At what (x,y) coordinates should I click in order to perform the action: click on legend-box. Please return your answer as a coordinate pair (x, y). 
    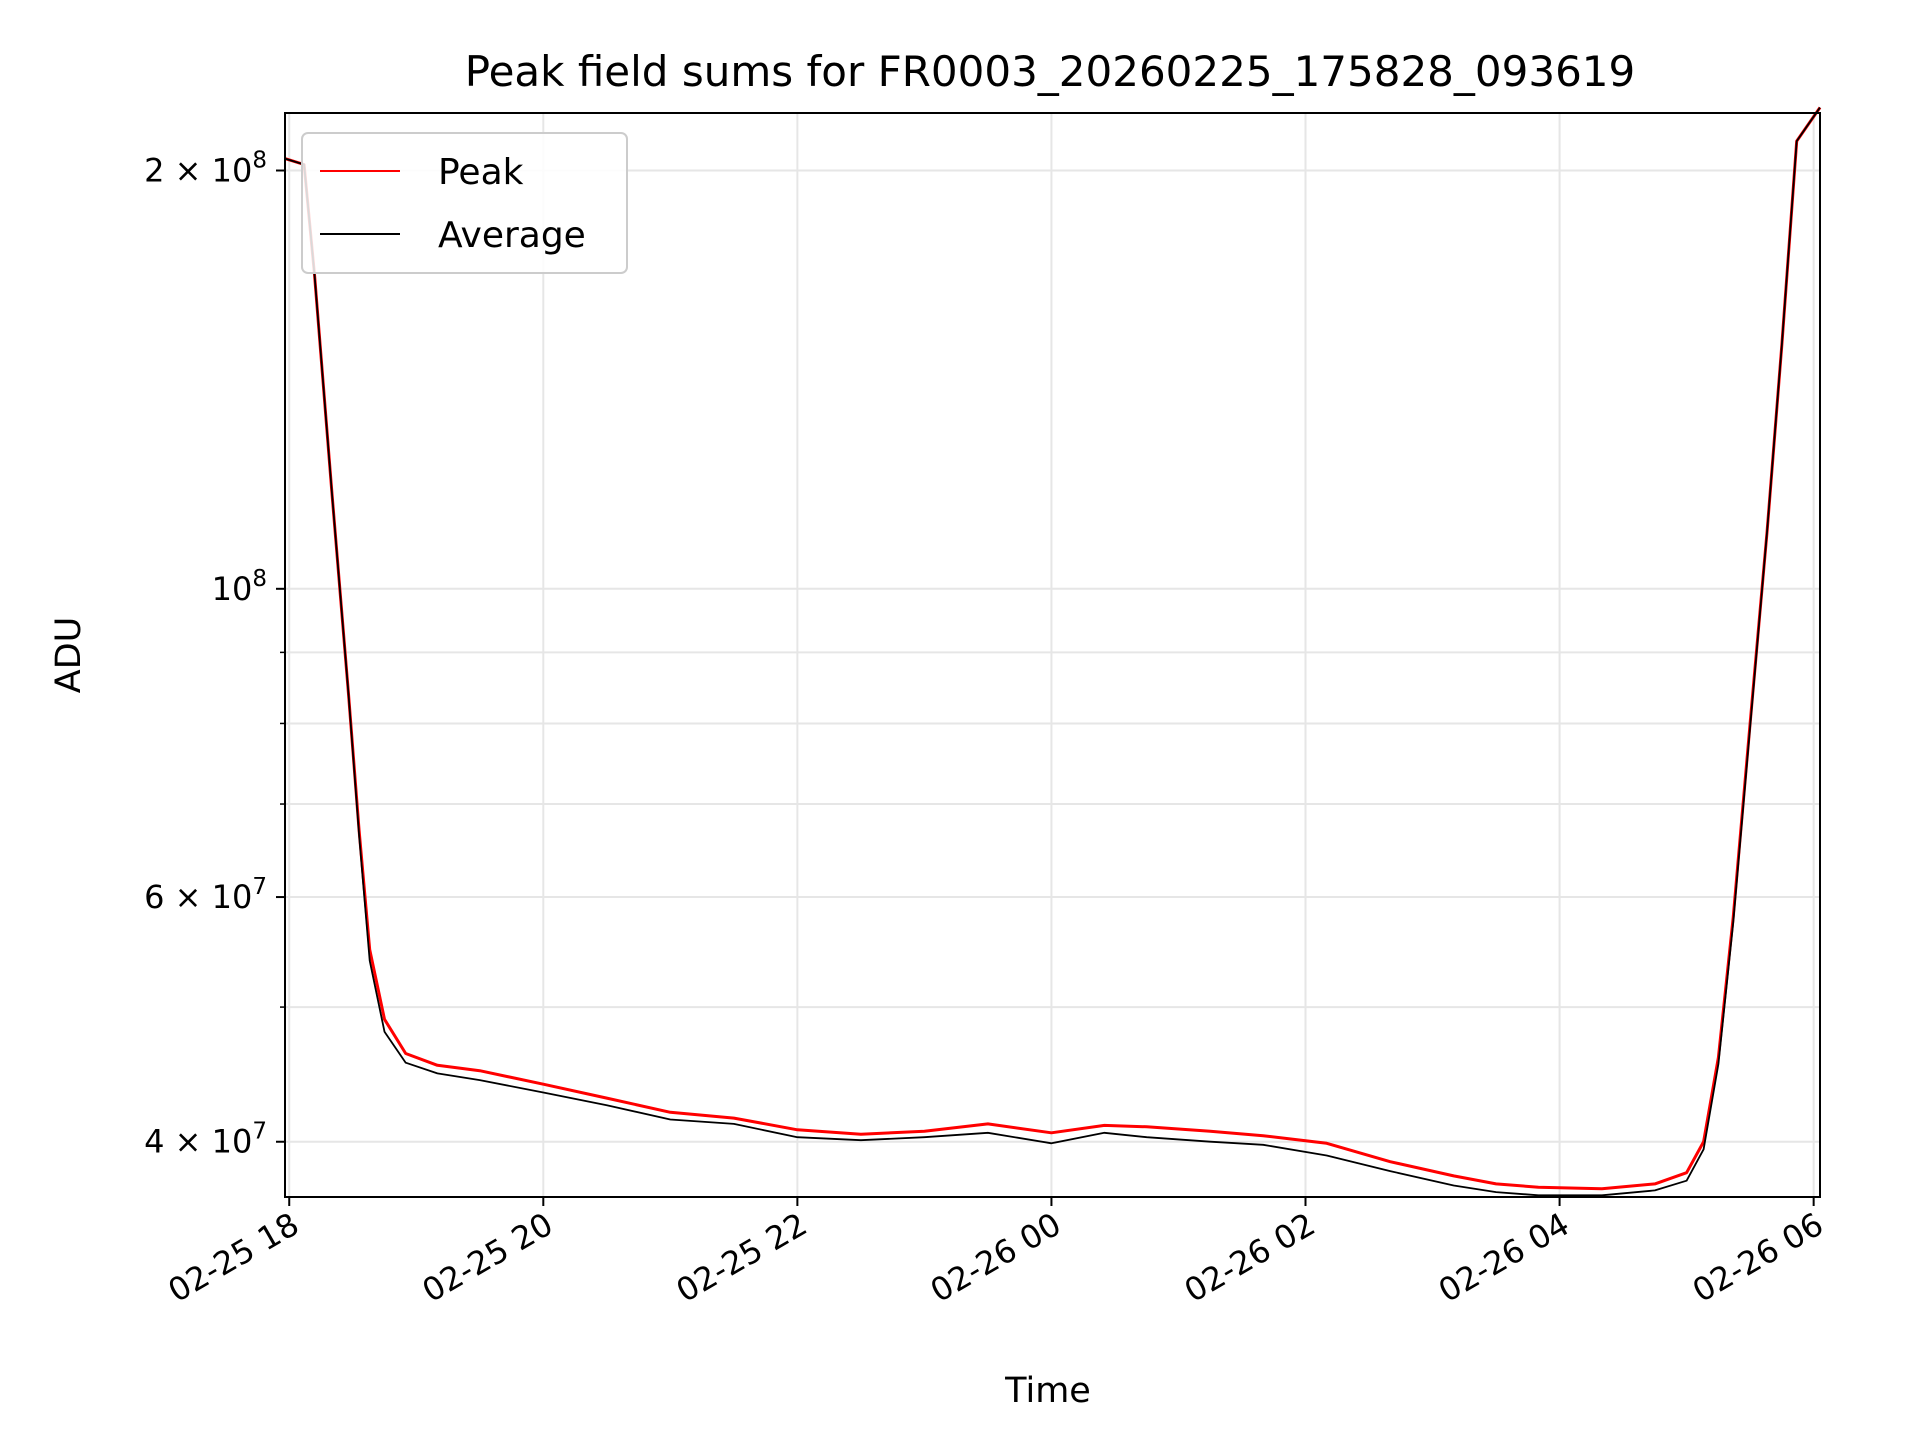
    Looking at the image, I should click on (464, 203).